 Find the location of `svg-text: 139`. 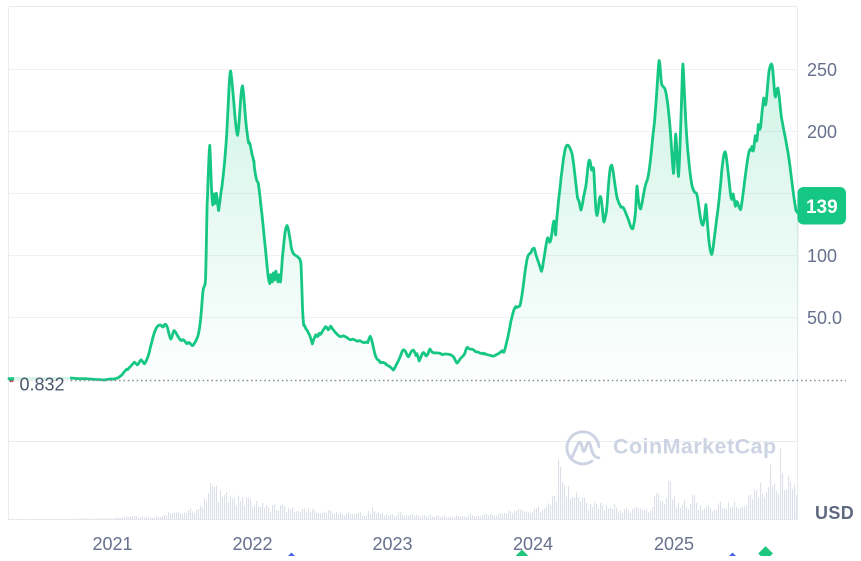

svg-text: 139 is located at coordinates (822, 207).